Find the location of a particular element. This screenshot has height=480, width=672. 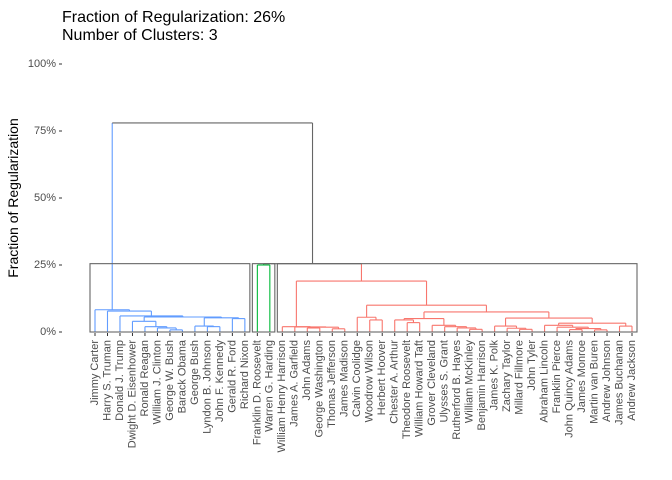

leaf-label: James Monroe is located at coordinates (582, 376).